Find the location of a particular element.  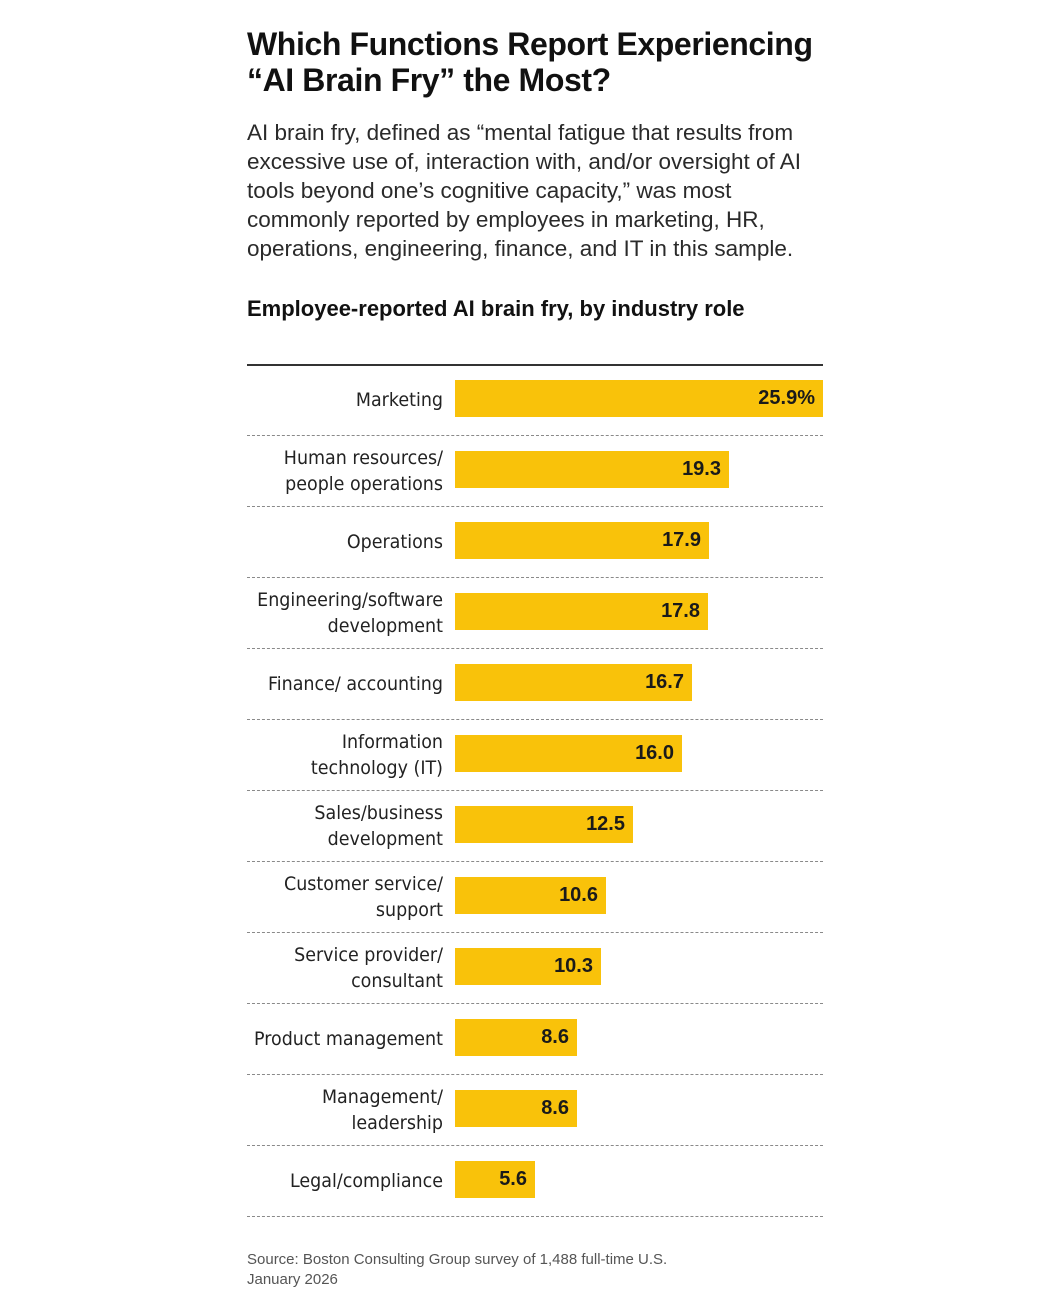

bar-value-label: 16.0 is located at coordinates (654, 753).